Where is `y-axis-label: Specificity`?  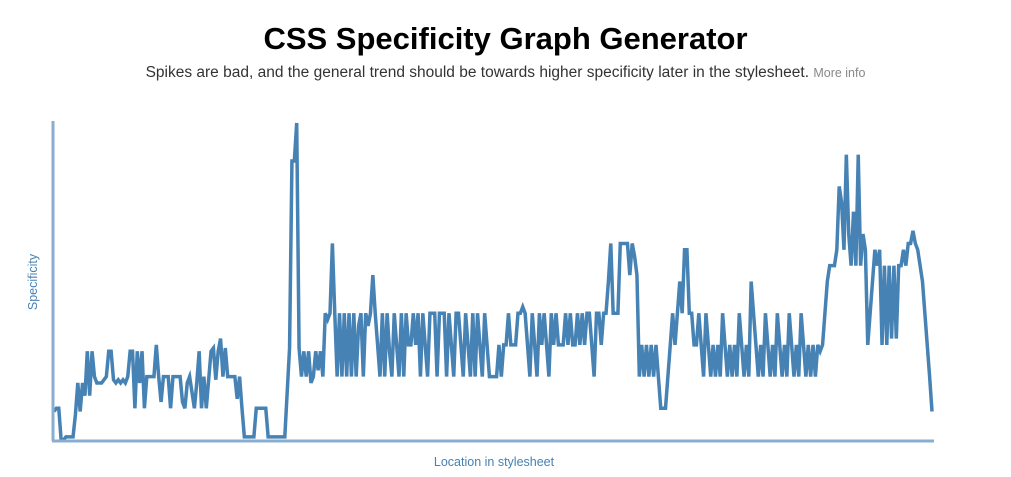 y-axis-label: Specificity is located at coordinates (33, 281).